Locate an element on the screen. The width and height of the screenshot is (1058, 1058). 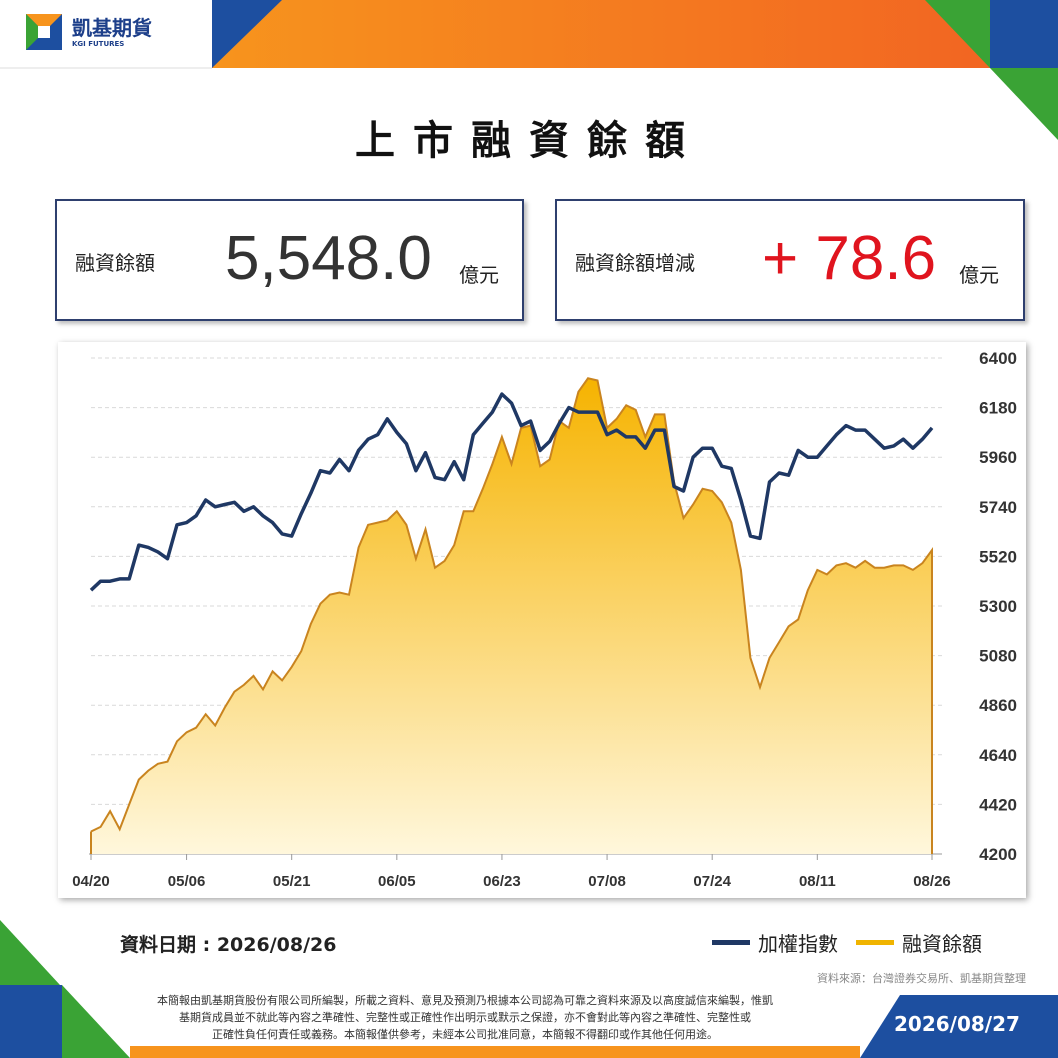
y-tick-label: 6400 is located at coordinates (998, 358).